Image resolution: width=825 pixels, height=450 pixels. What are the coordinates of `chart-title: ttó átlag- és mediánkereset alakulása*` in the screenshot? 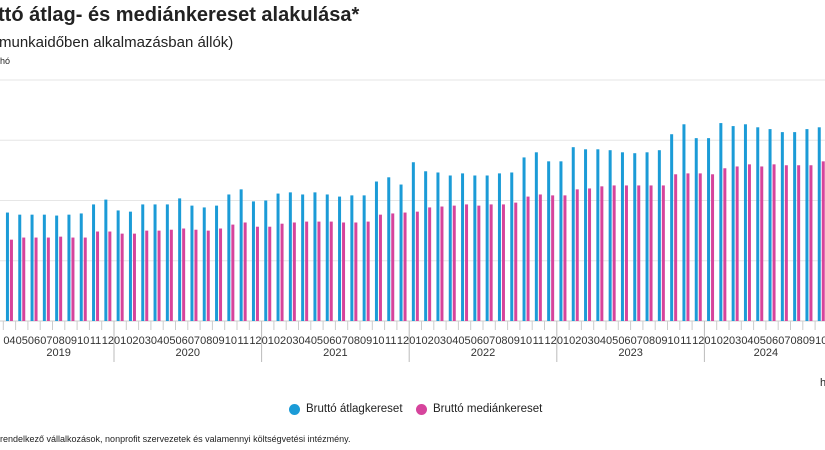 It's located at (180, 15).